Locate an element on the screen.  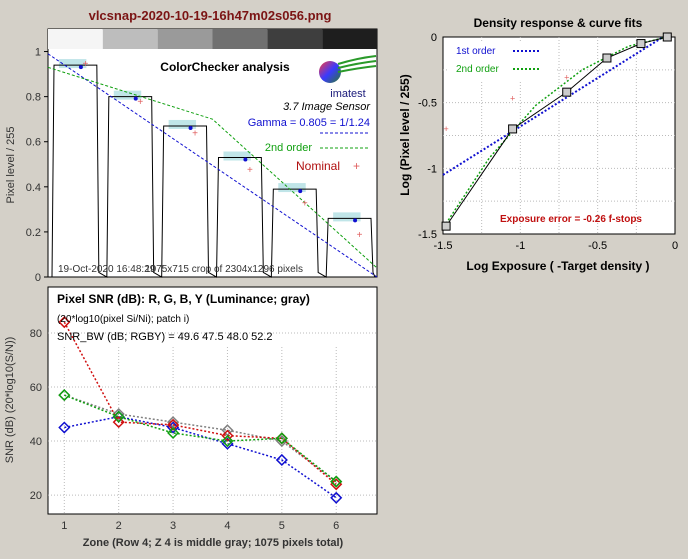
colorchecker-title: ColorChecker analysis is located at coordinates (225, 67).